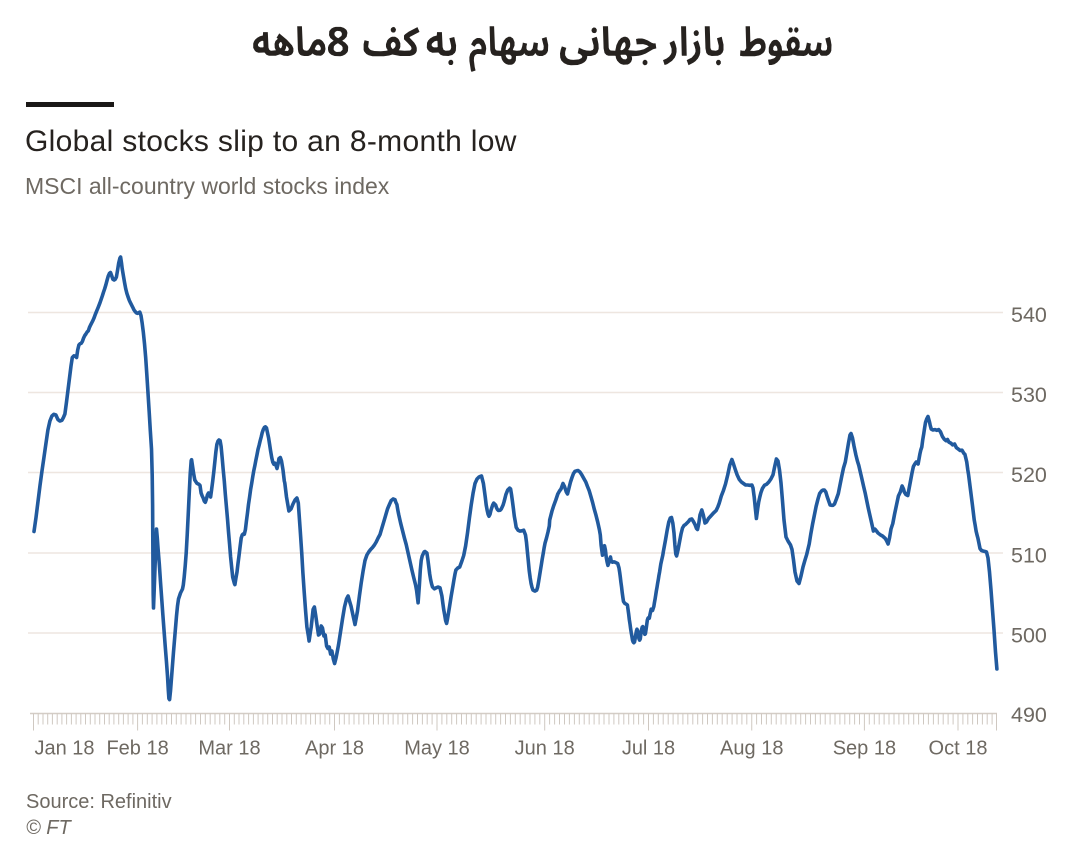  I want to click on svg-text: May 18, so click(437, 749).